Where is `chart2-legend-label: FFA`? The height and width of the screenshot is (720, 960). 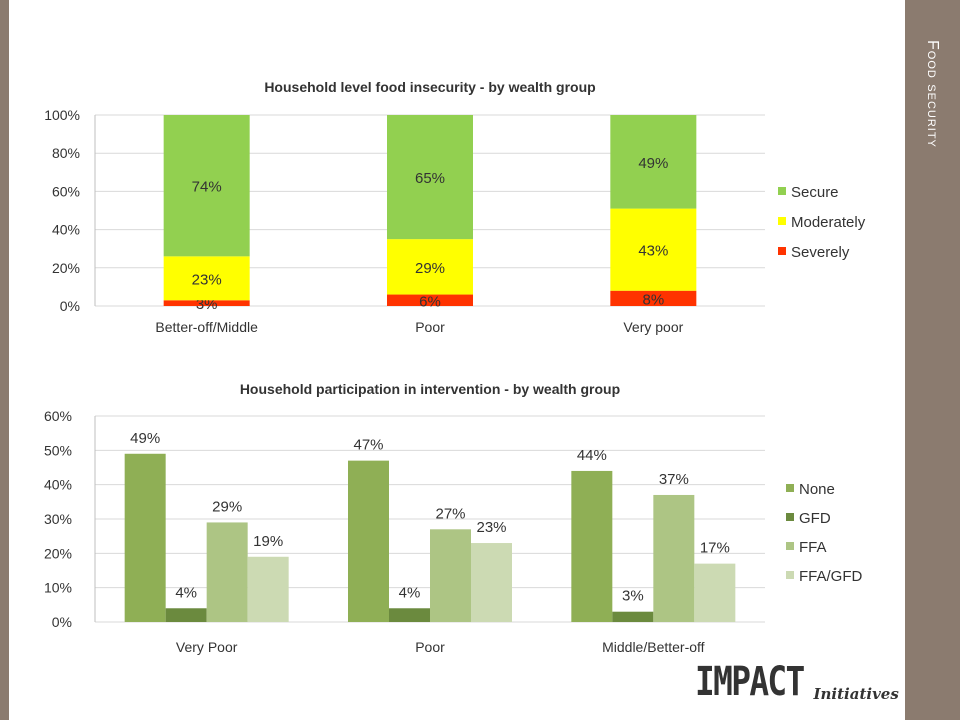 chart2-legend-label: FFA is located at coordinates (813, 547).